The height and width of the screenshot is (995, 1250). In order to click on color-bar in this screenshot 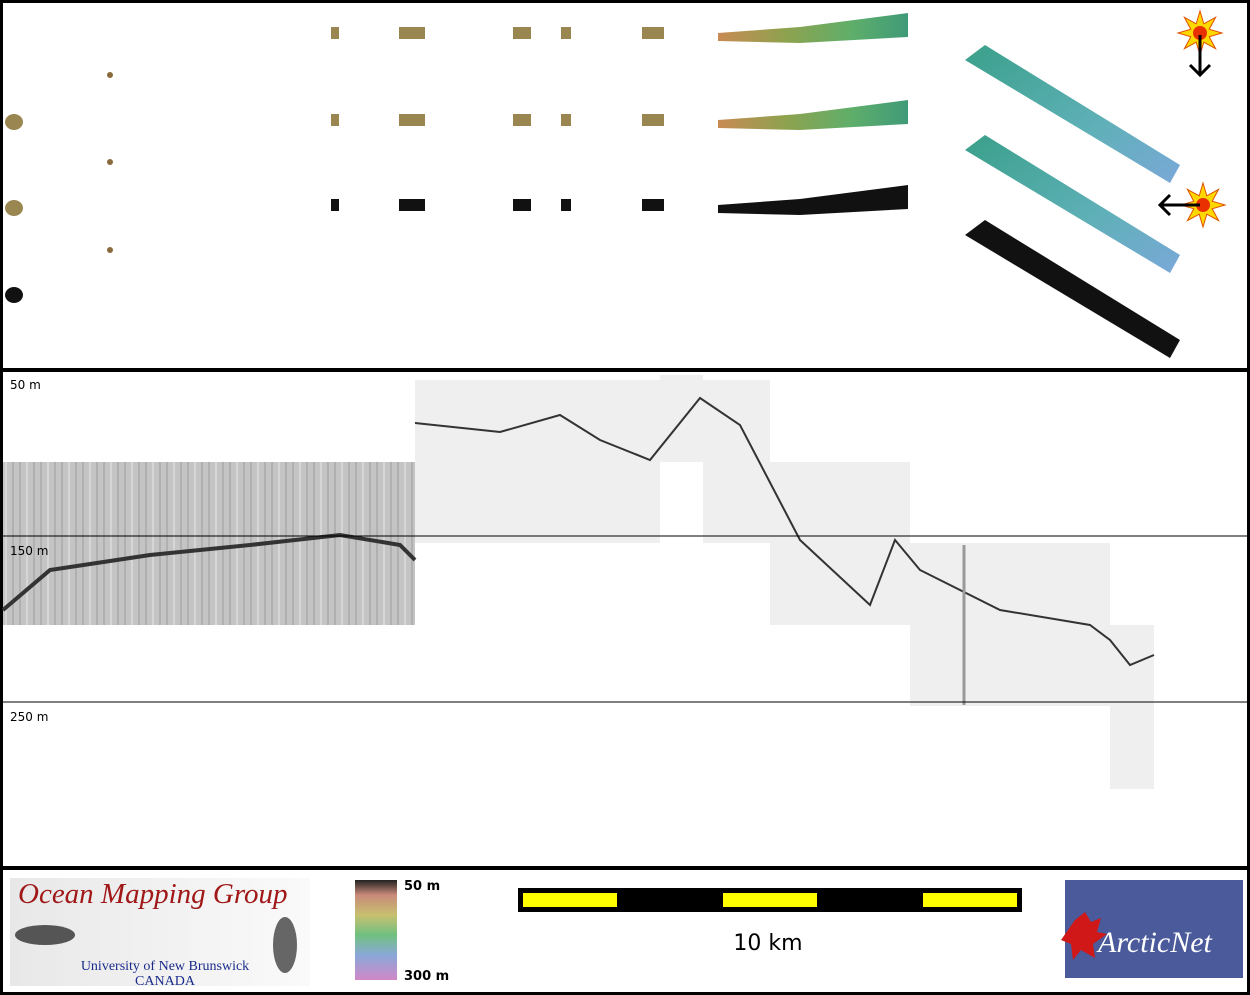, I will do `click(376, 930)`.